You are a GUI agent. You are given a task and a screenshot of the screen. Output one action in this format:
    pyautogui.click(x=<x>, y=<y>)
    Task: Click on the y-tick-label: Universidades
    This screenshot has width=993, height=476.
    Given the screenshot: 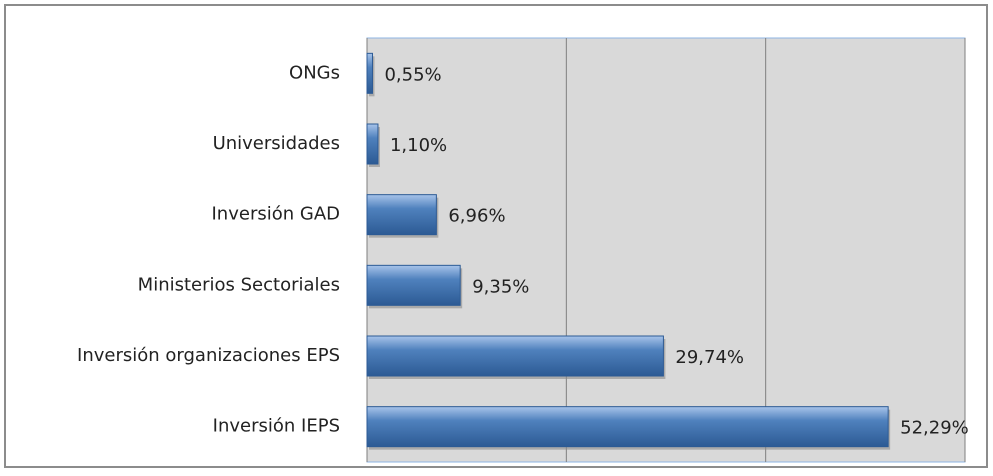 What is the action you would take?
    pyautogui.click(x=276, y=143)
    